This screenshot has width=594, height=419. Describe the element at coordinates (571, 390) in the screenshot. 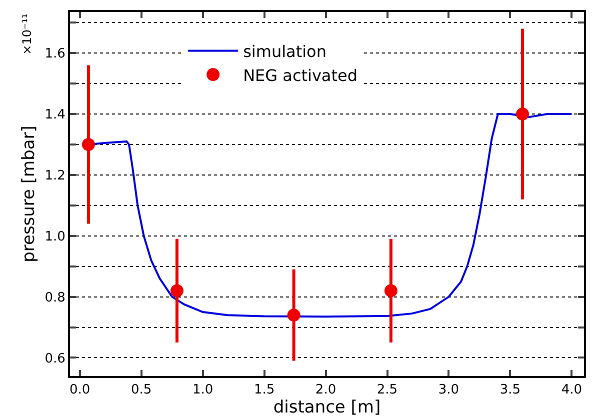

I see `x-tick-label: 4.0` at that location.